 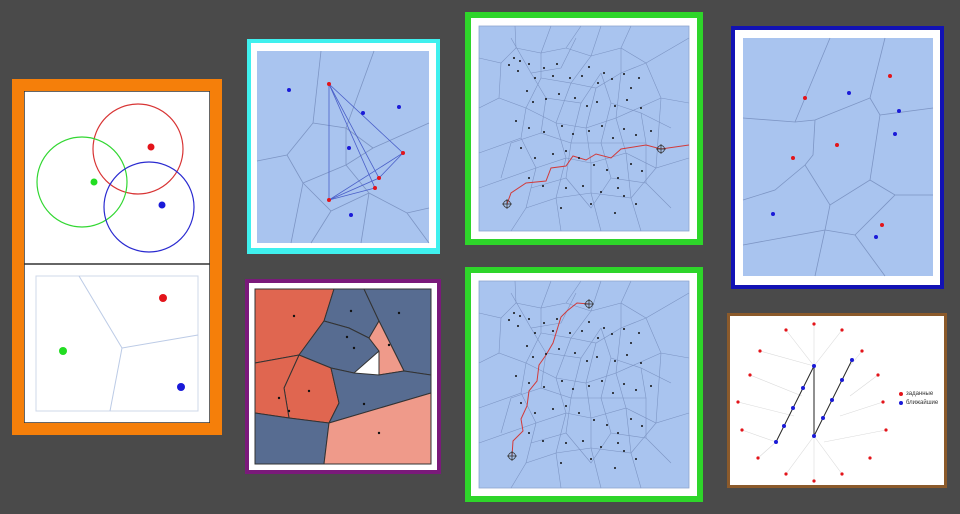 What do you see at coordinates (181, 387) in the screenshot?
I see `blue-site` at bounding box center [181, 387].